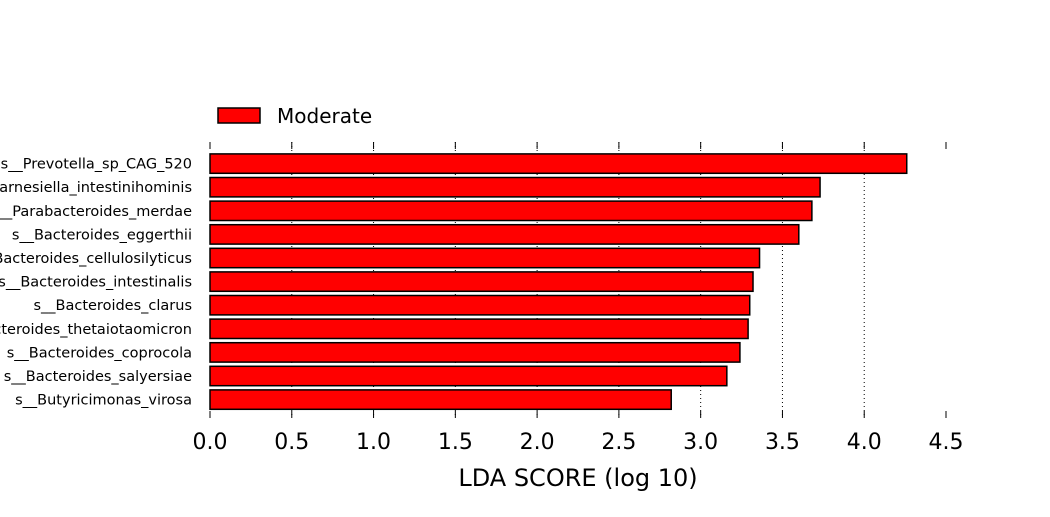 This screenshot has height=517, width=1050. What do you see at coordinates (96, 188) in the screenshot?
I see `category-label: s__Barnesiella_intestinihominis` at bounding box center [96, 188].